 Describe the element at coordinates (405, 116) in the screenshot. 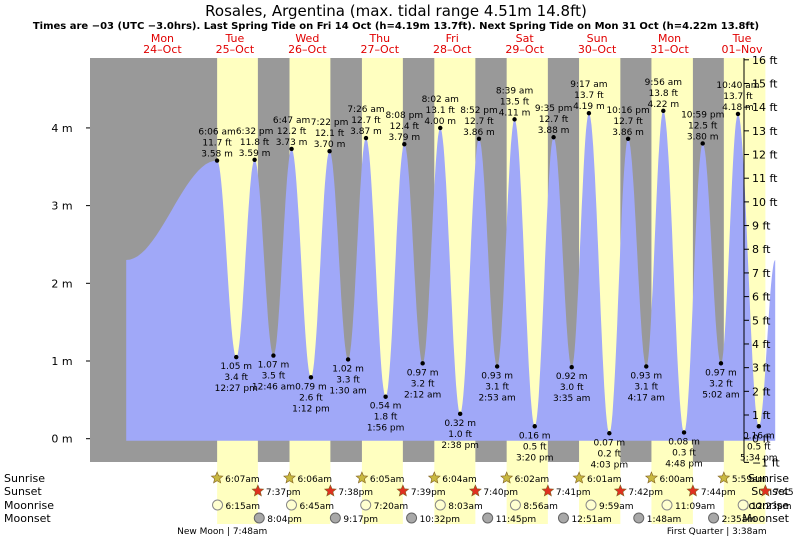

I see `tide-time-label: 8:08 pm` at that location.